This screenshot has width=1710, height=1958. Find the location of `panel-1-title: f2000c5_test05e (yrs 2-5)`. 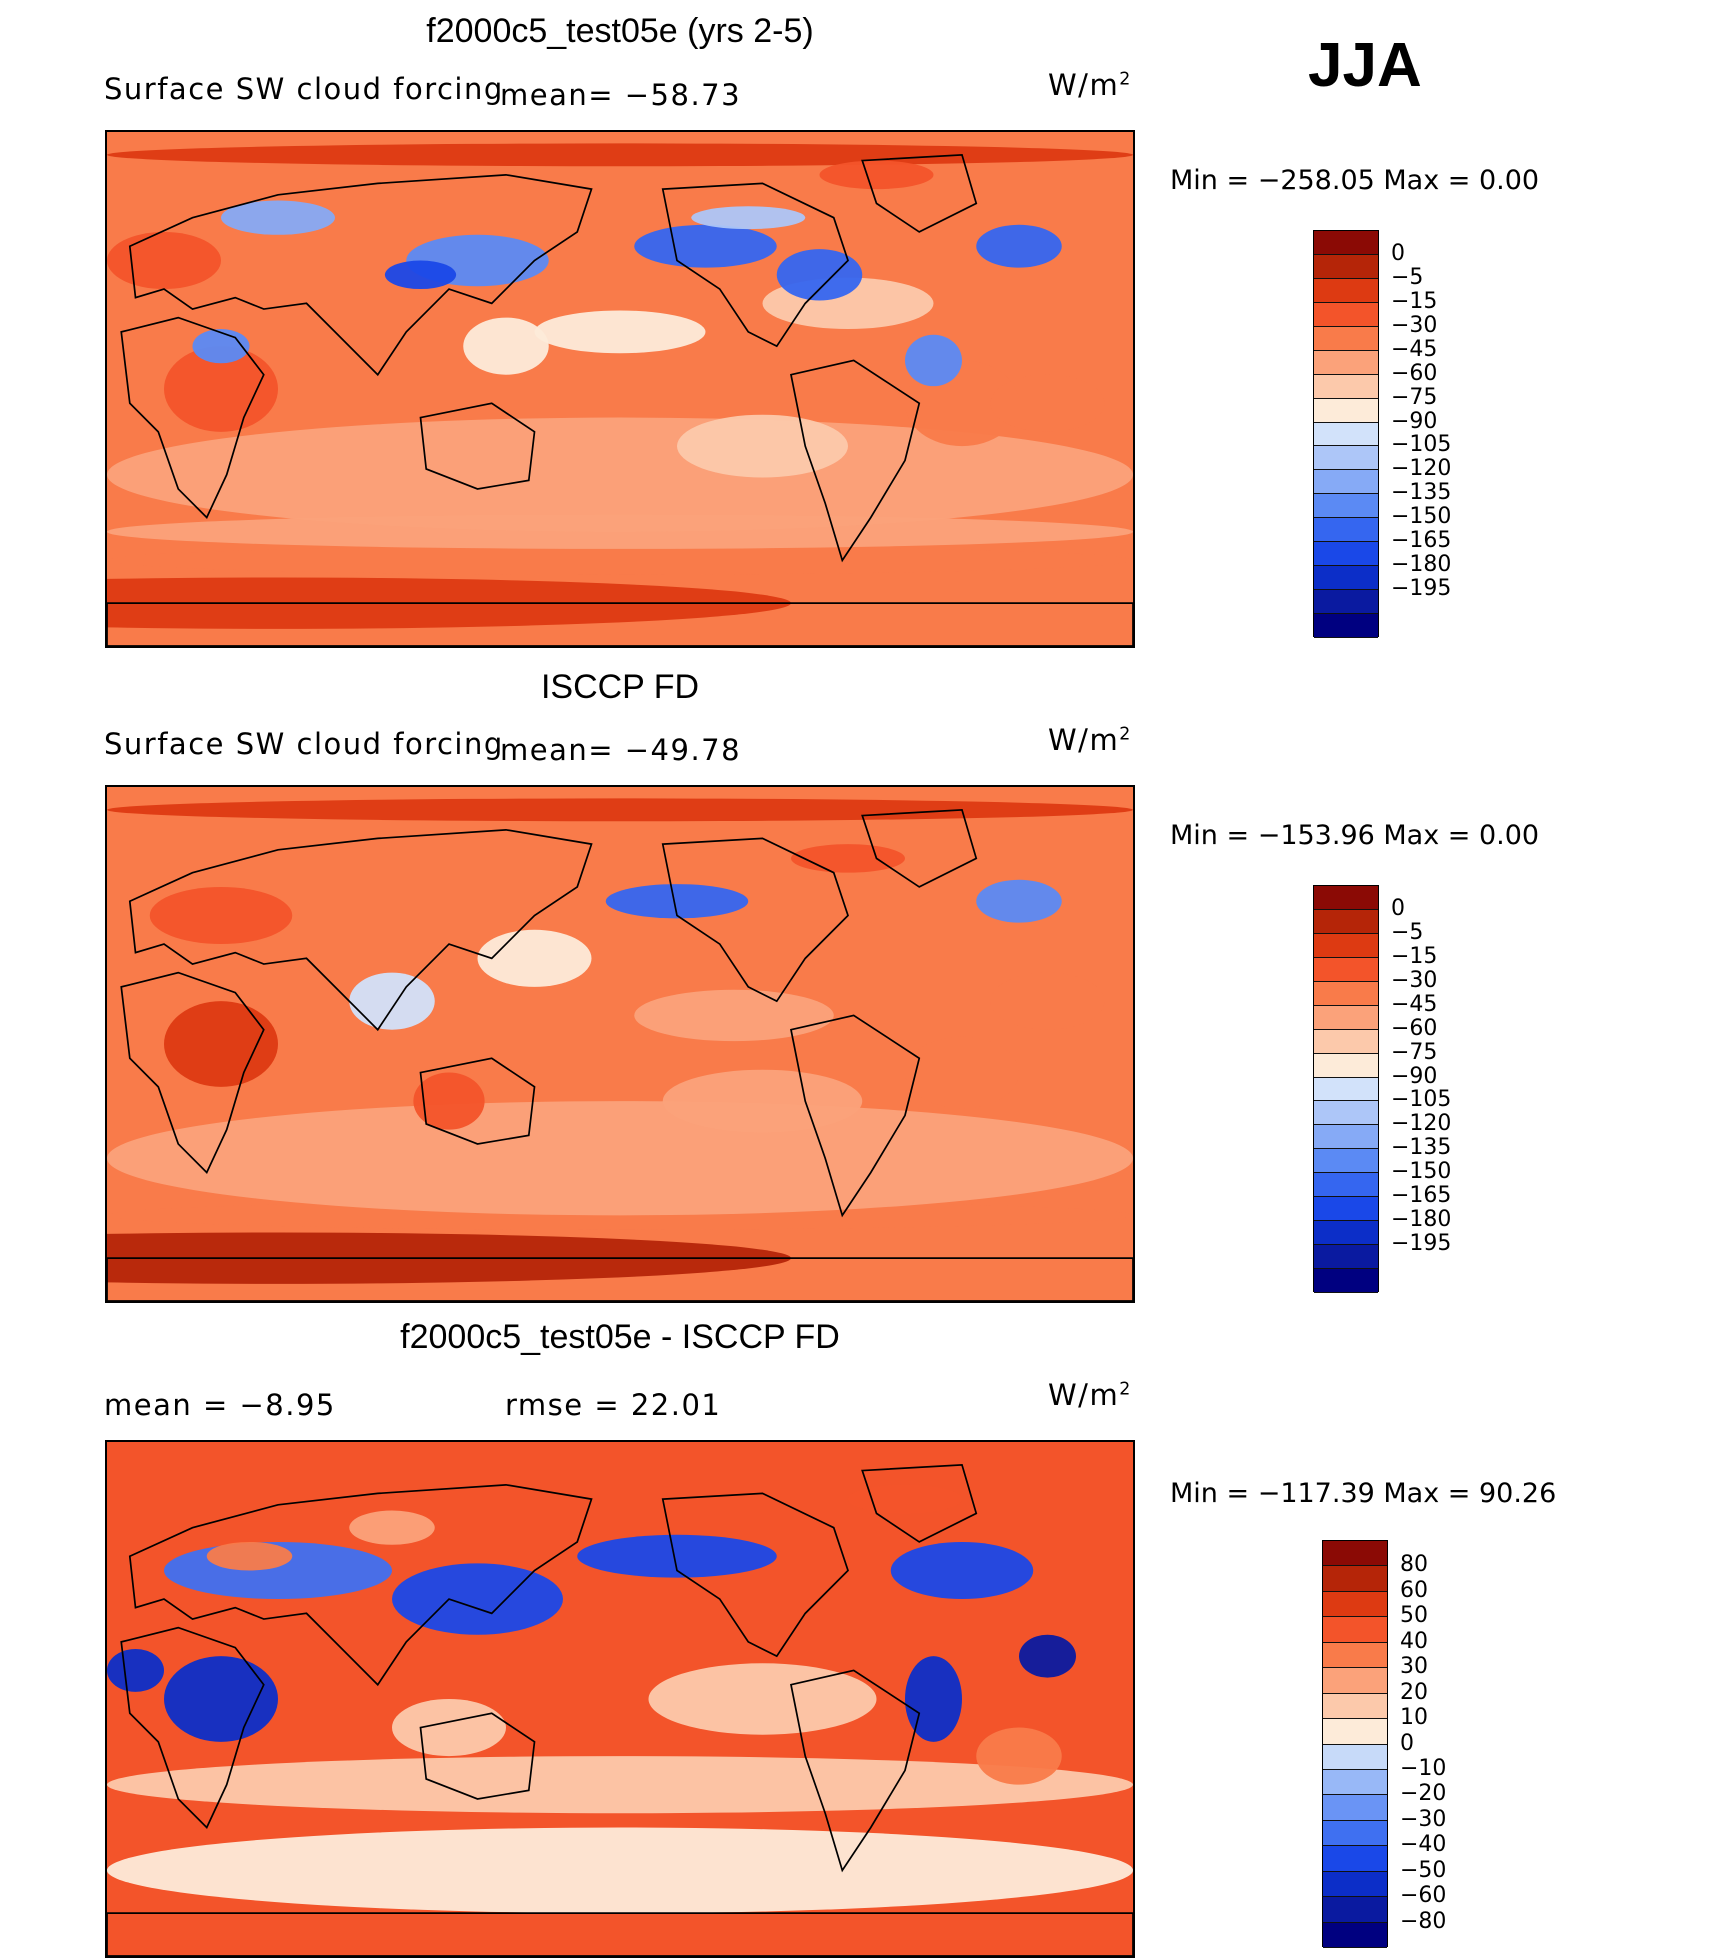

panel-1-title: f2000c5_test05e (yrs 2-5) is located at coordinates (620, 31).